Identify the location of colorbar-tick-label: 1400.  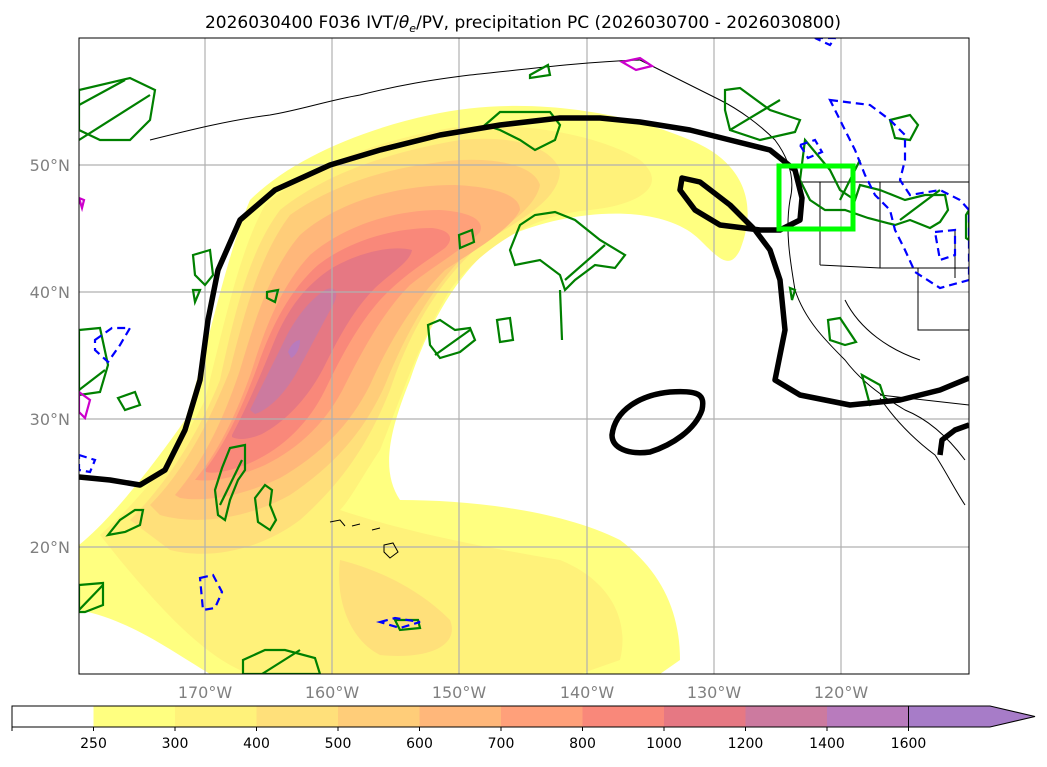
(827, 744).